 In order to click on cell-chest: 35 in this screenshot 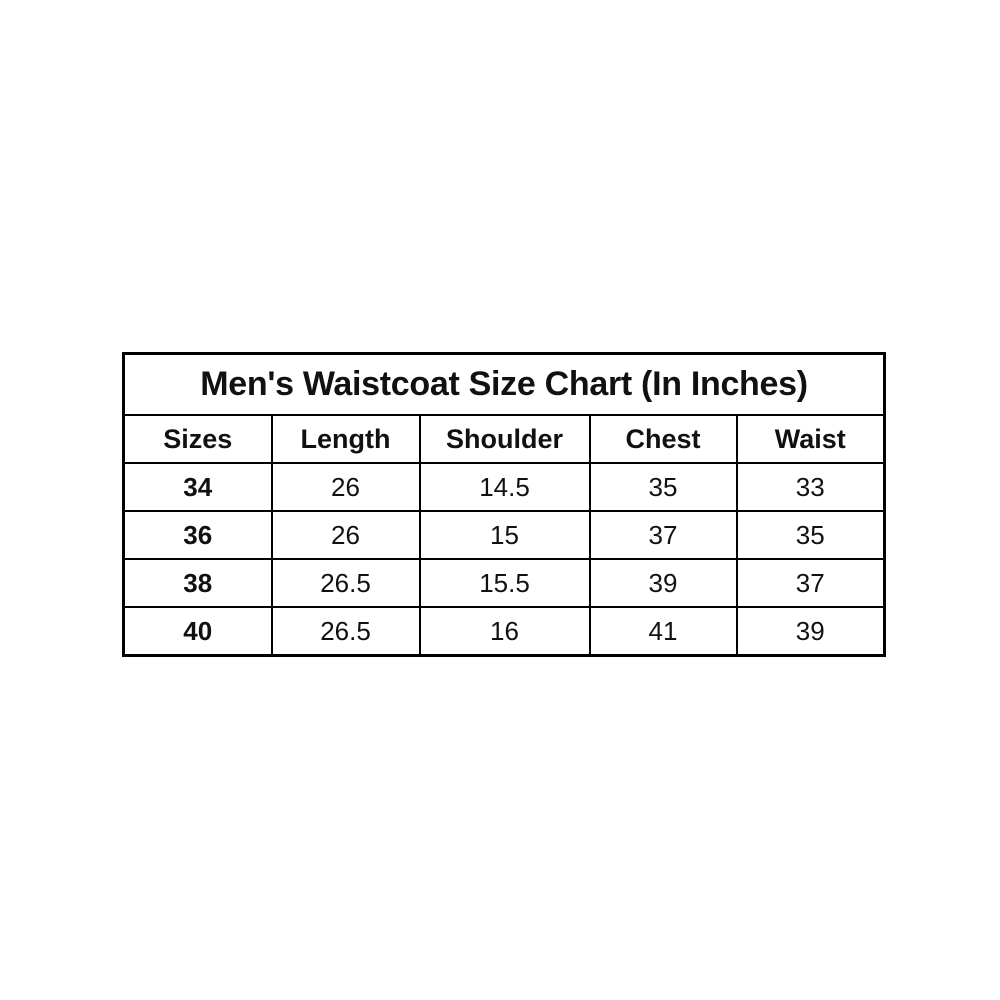, I will do `click(663, 487)`.